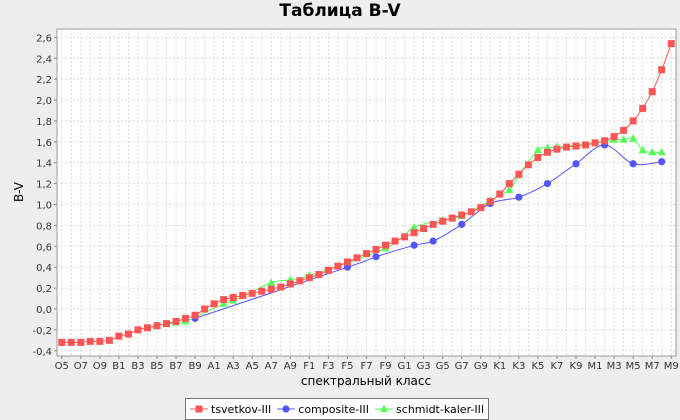 This screenshot has height=420, width=680. What do you see at coordinates (241, 409) in the screenshot?
I see `legend-label: tsvetkov-III` at bounding box center [241, 409].